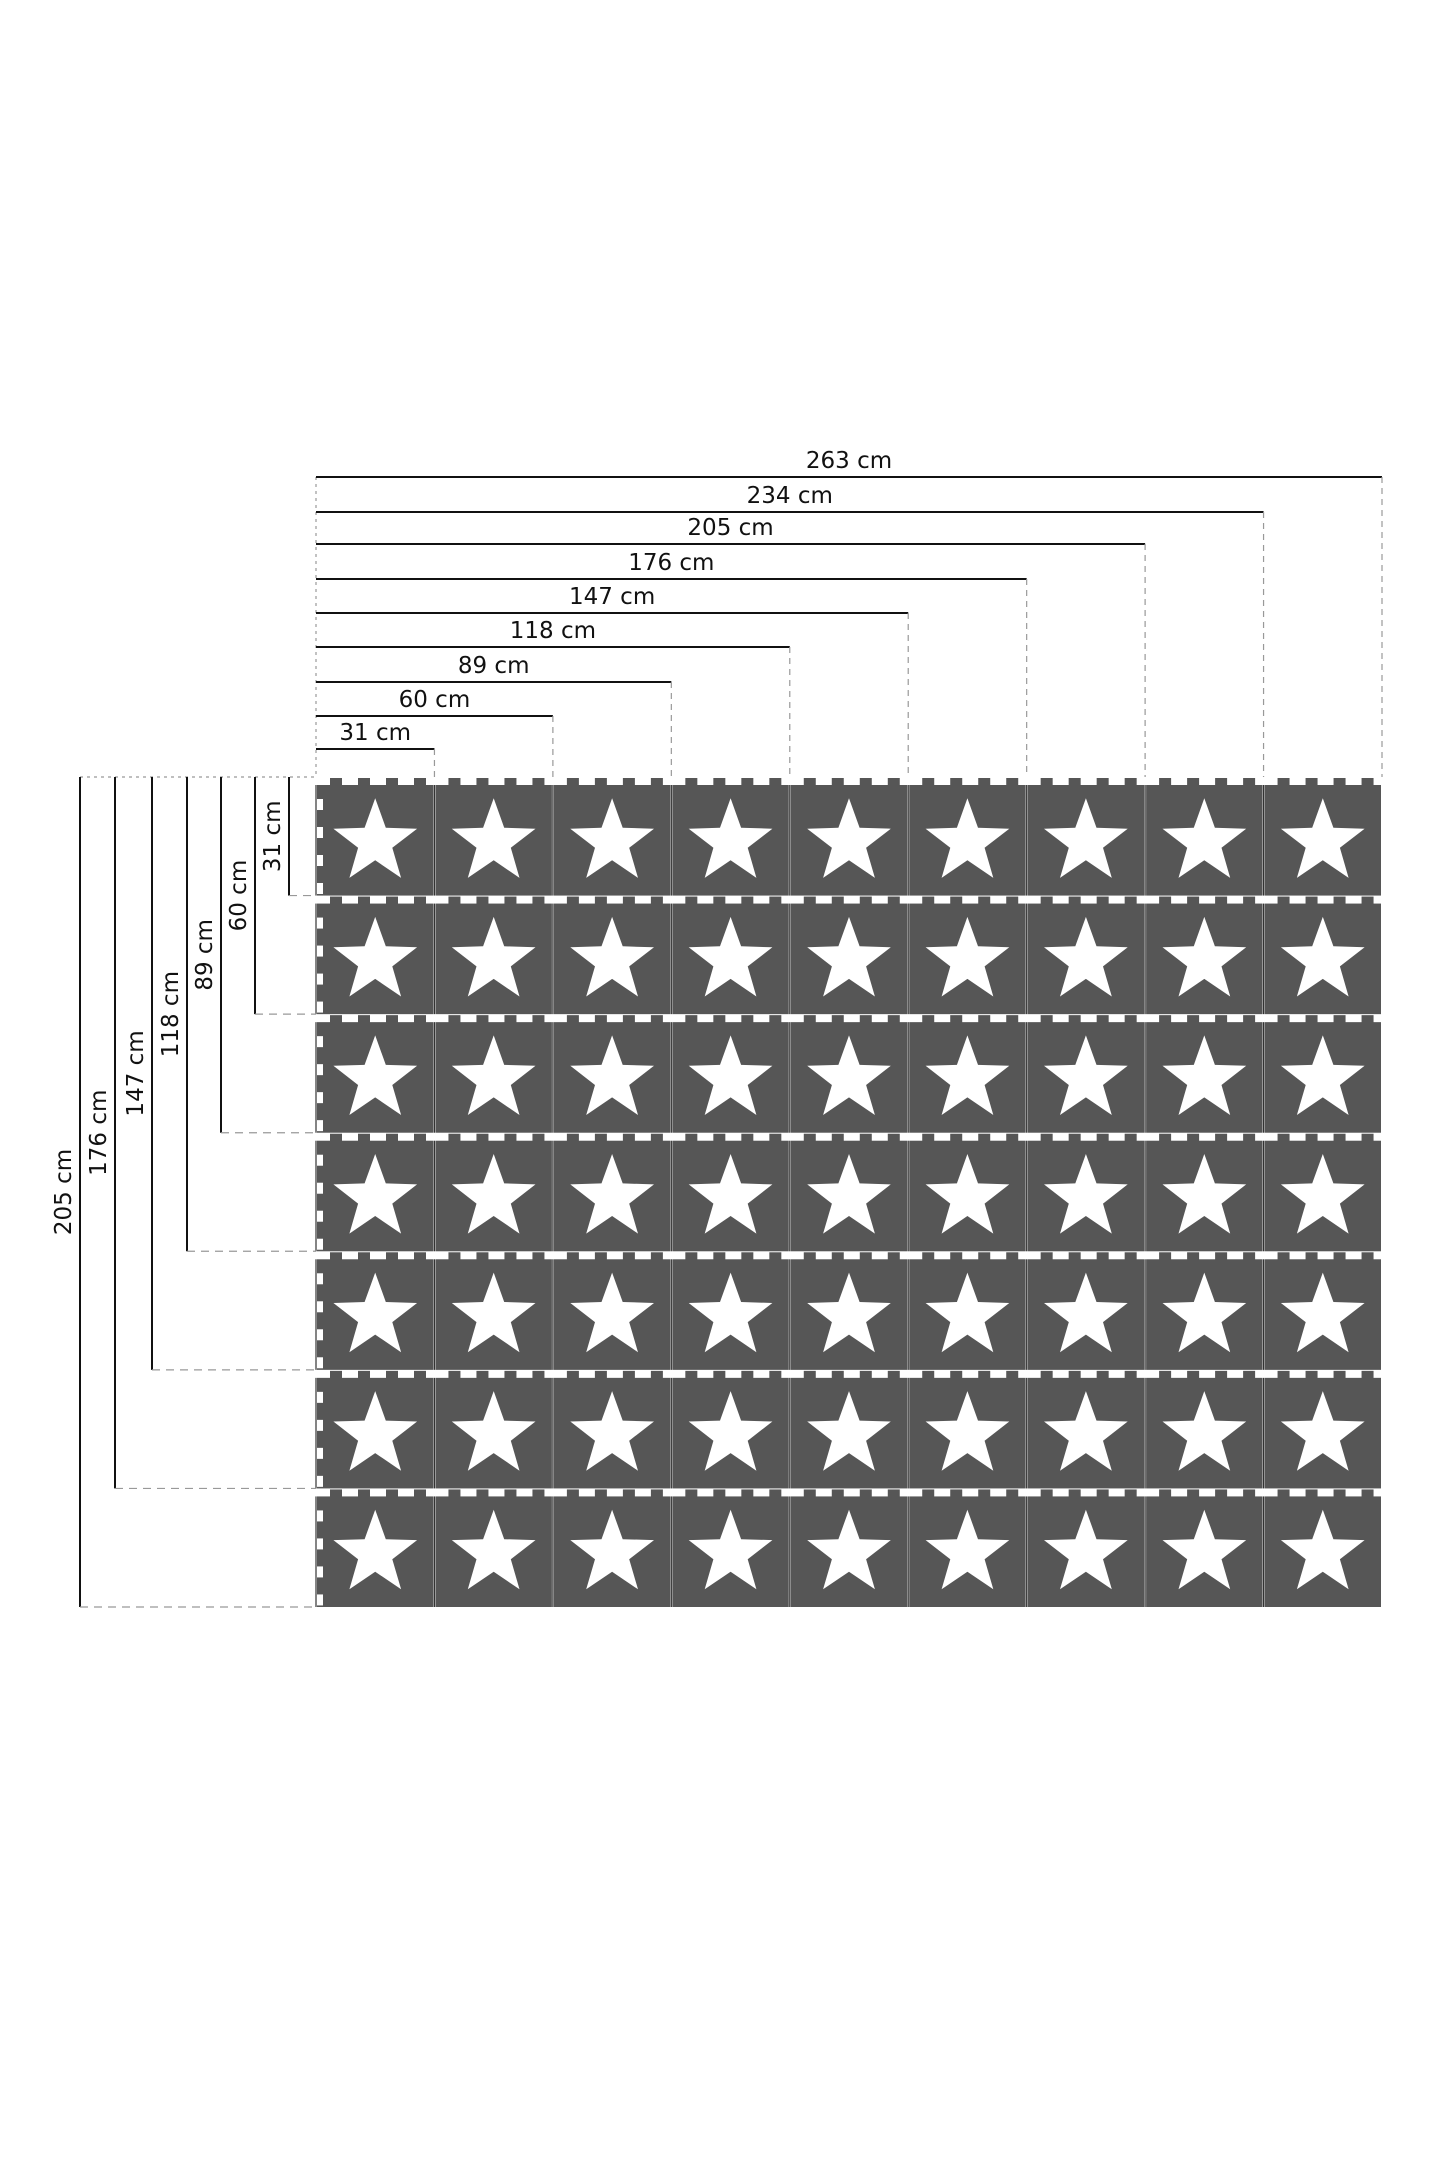  What do you see at coordinates (375, 733) in the screenshot?
I see `width-label: 31 cm` at bounding box center [375, 733].